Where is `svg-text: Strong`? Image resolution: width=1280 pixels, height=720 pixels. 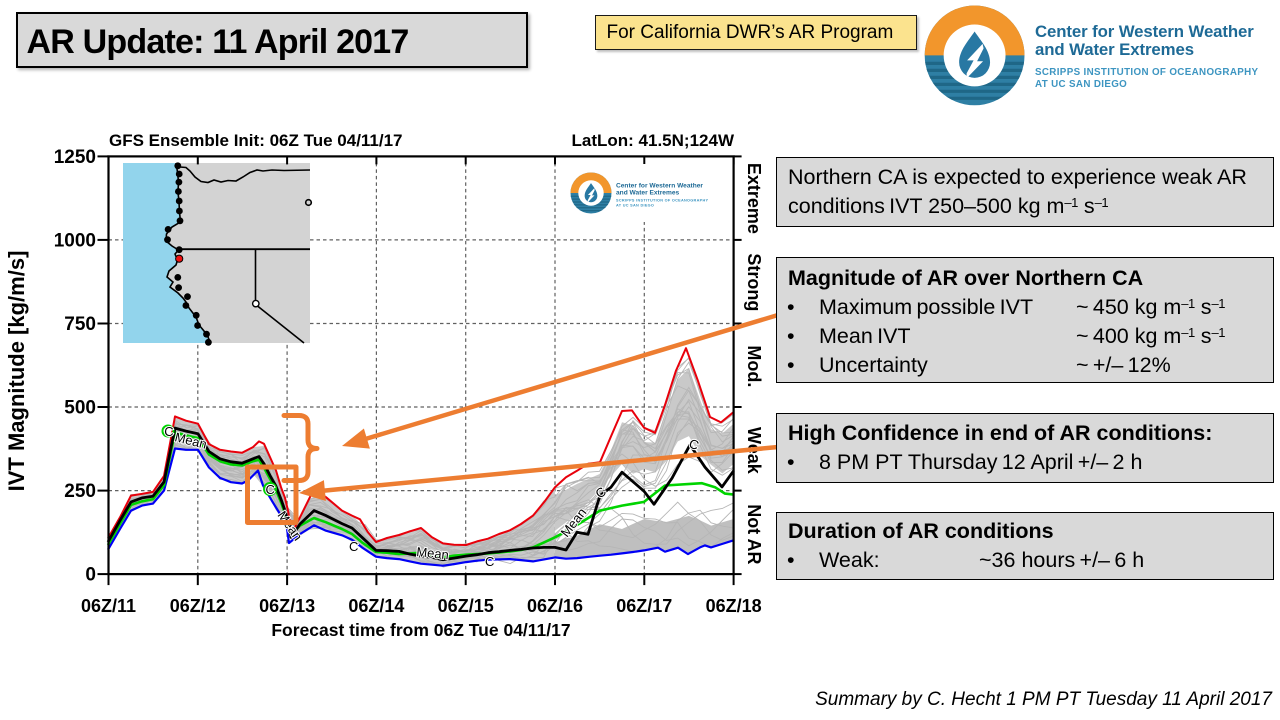
svg-text: Strong is located at coordinates (754, 282).